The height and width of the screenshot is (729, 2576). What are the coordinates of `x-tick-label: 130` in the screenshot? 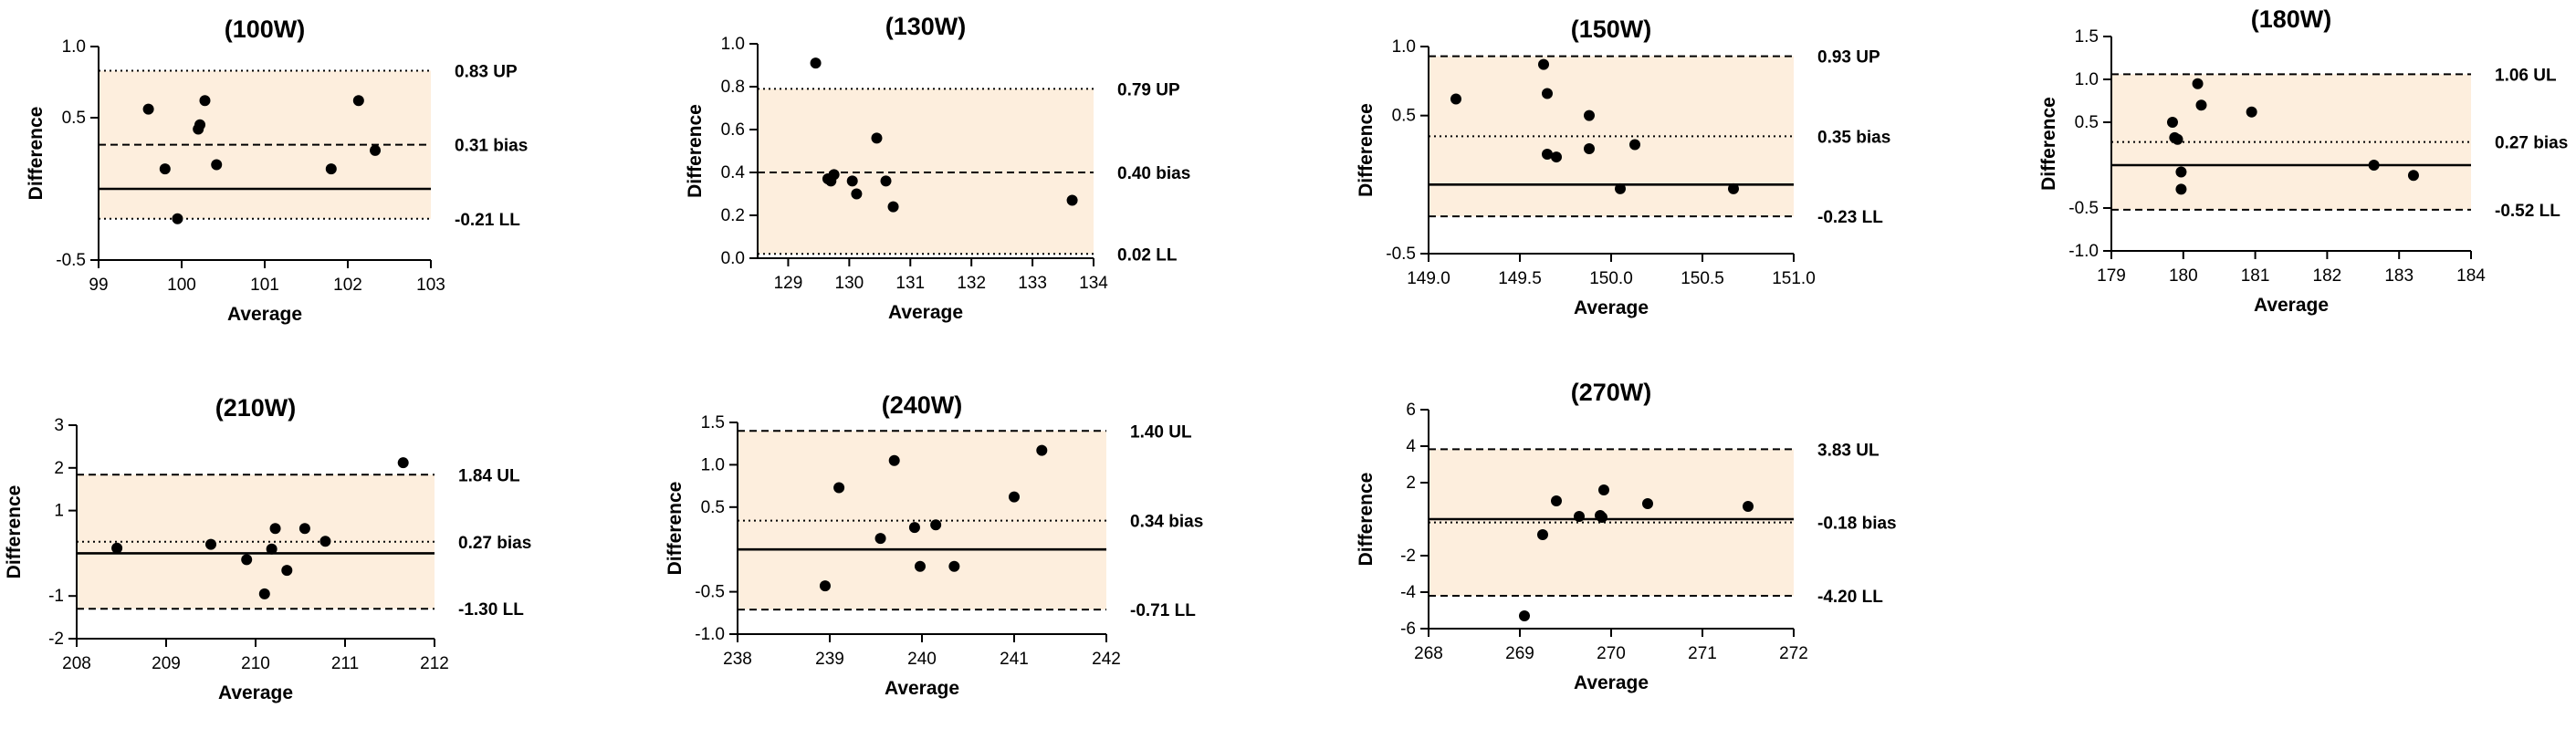 It's located at (850, 283).